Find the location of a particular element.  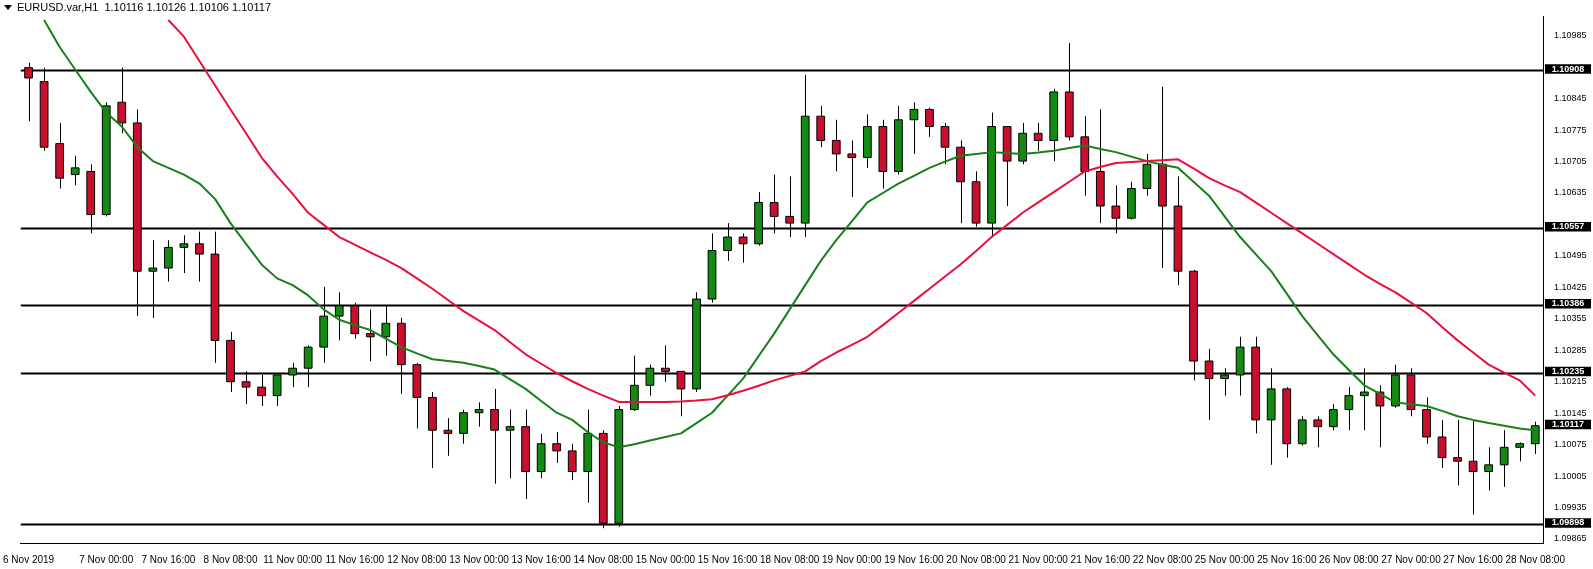

x-tick-label: 7 Nov 16:00 is located at coordinates (168, 559).